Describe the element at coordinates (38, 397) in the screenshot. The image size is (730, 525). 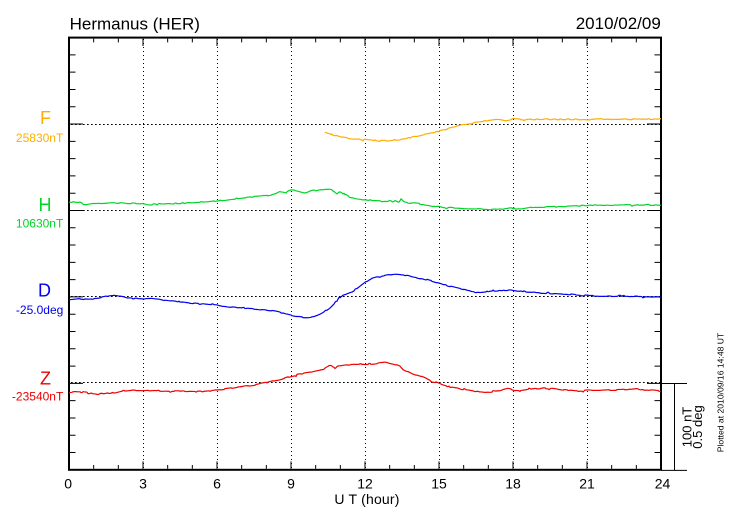
I see `svg-text: -23540nT` at that location.